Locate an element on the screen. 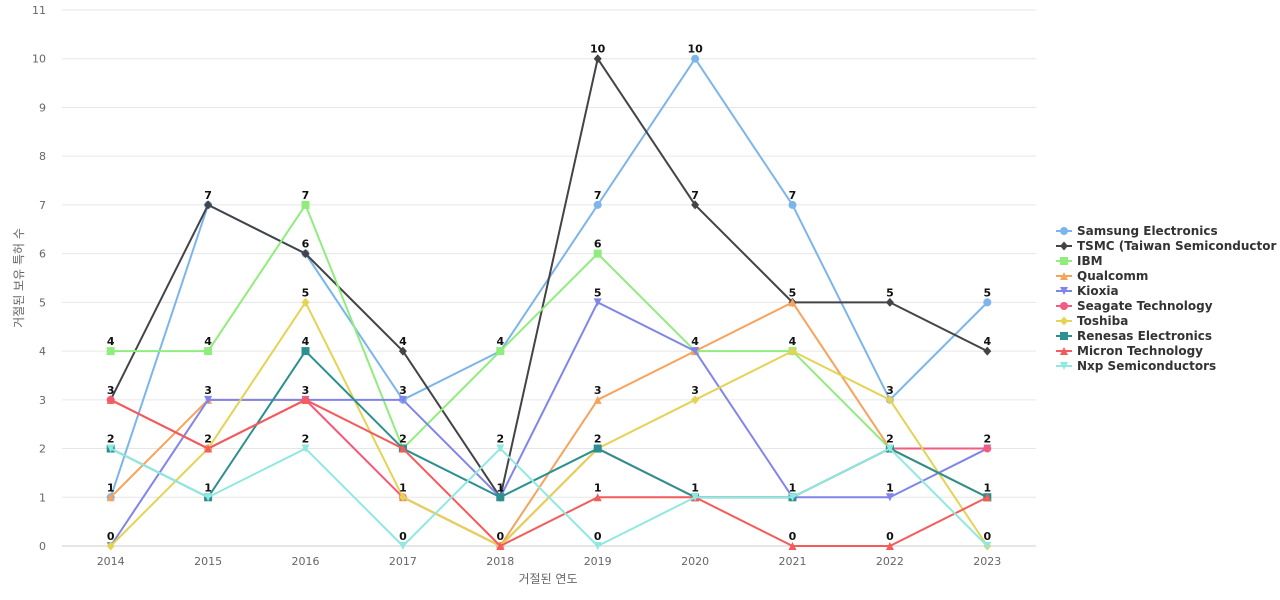 The height and width of the screenshot is (600, 1280). legend-item: Micron Technology is located at coordinates (1129, 351).